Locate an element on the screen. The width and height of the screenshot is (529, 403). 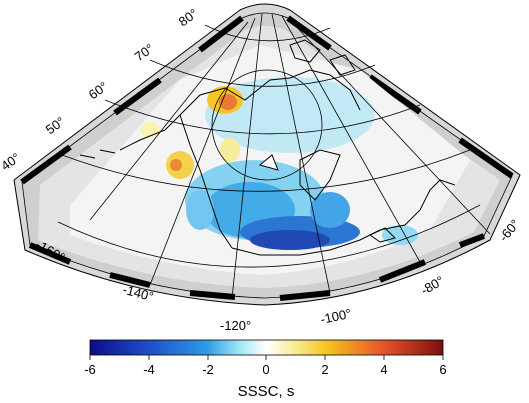
lon-label-m100: -100° is located at coordinates (336, 316).